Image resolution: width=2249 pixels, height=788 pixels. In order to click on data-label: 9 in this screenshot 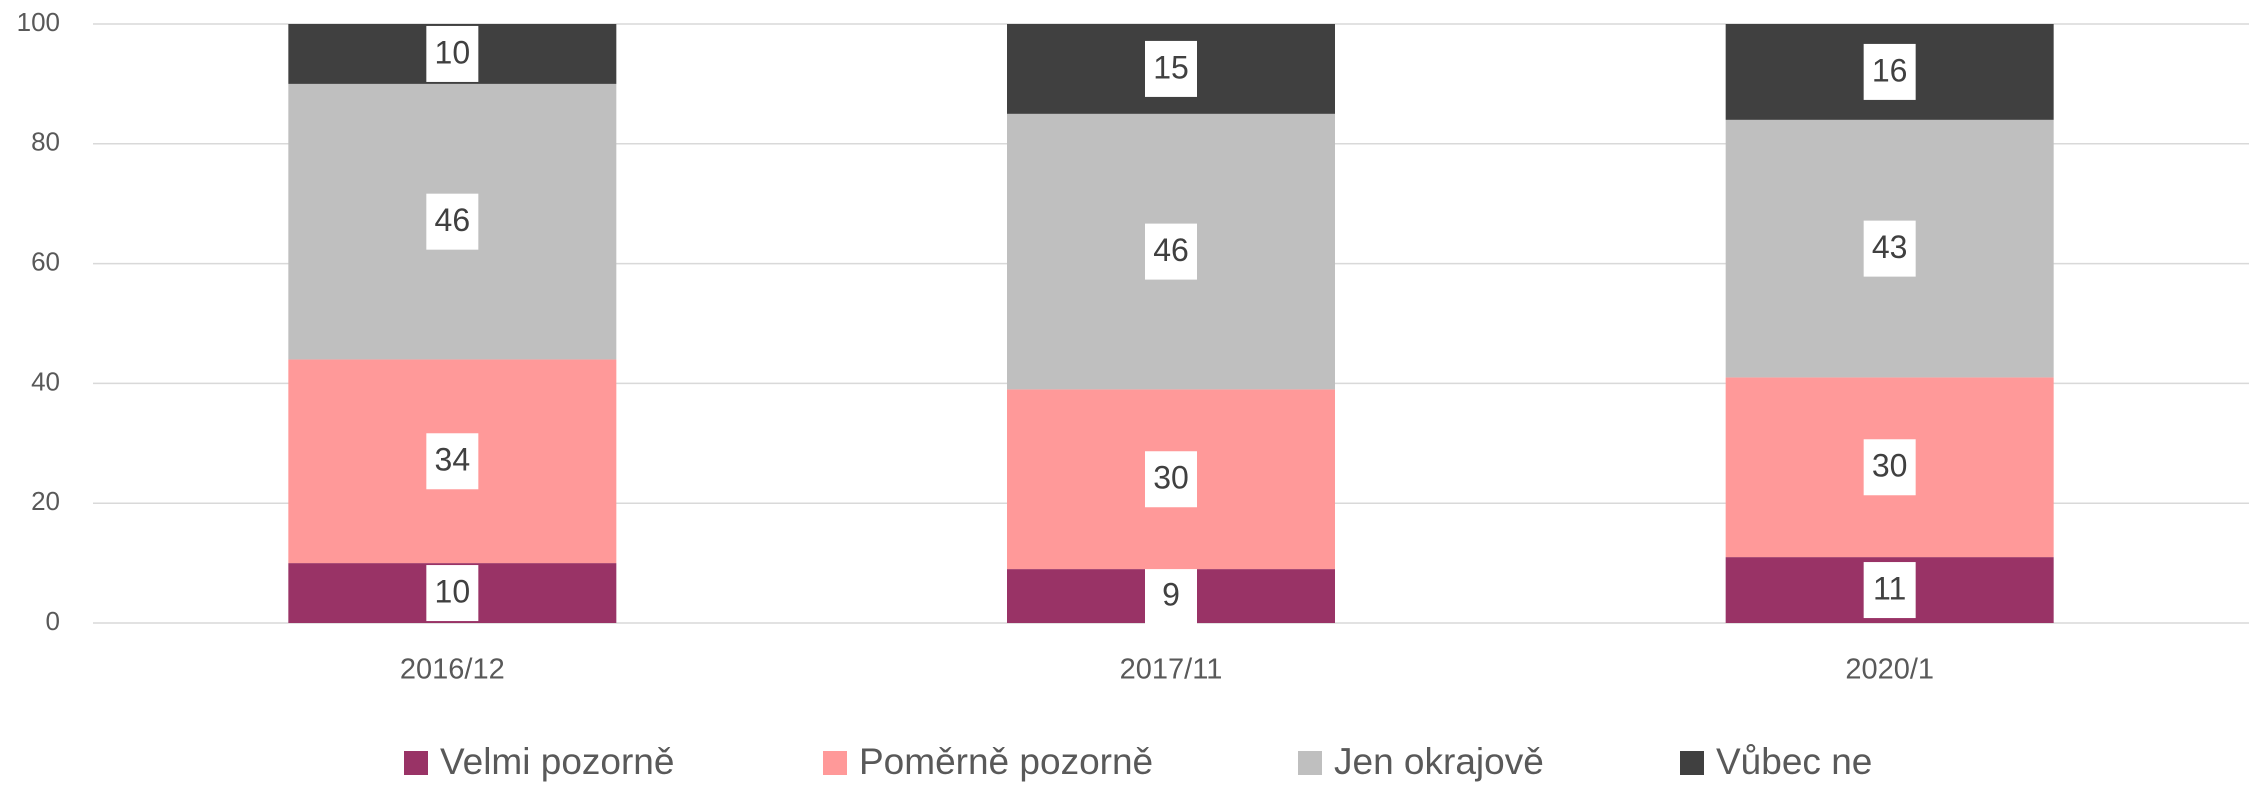, I will do `click(1171, 594)`.